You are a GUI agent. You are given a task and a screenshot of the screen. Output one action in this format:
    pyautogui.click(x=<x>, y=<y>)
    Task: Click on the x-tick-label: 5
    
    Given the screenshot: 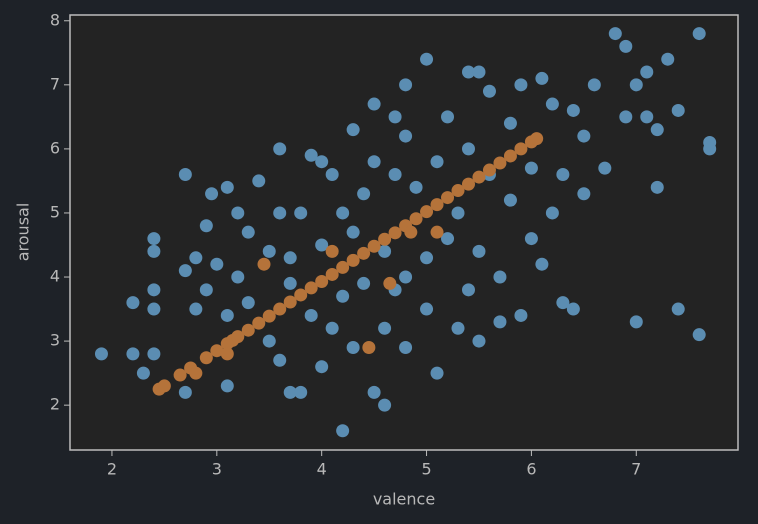 What is the action you would take?
    pyautogui.click(x=426, y=469)
    